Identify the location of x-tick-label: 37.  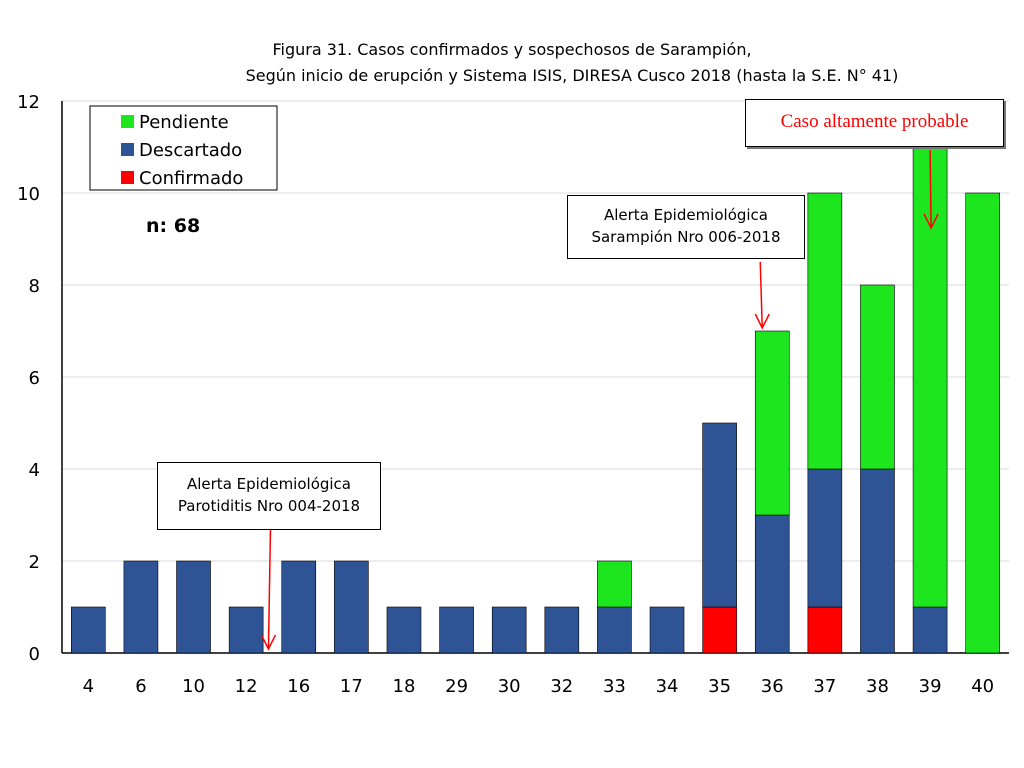
(824, 686).